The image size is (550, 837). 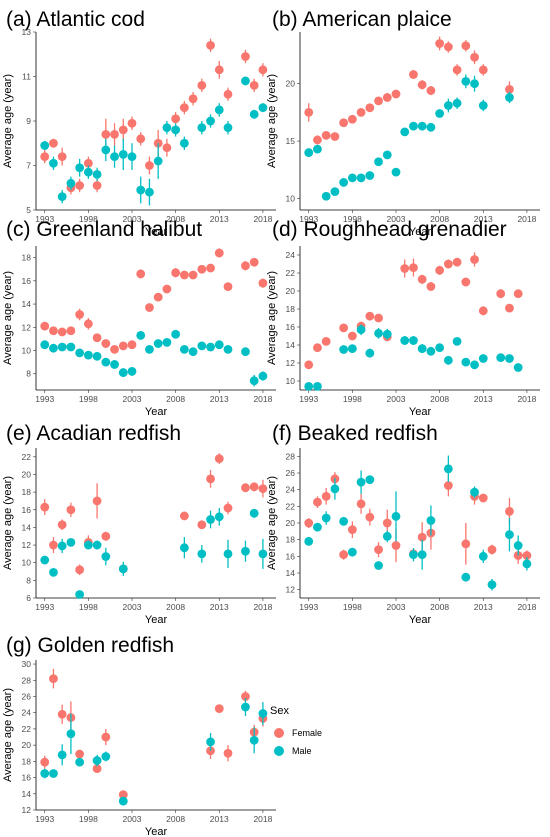 I want to click on panel-title: (b) American plaice, so click(x=362, y=19).